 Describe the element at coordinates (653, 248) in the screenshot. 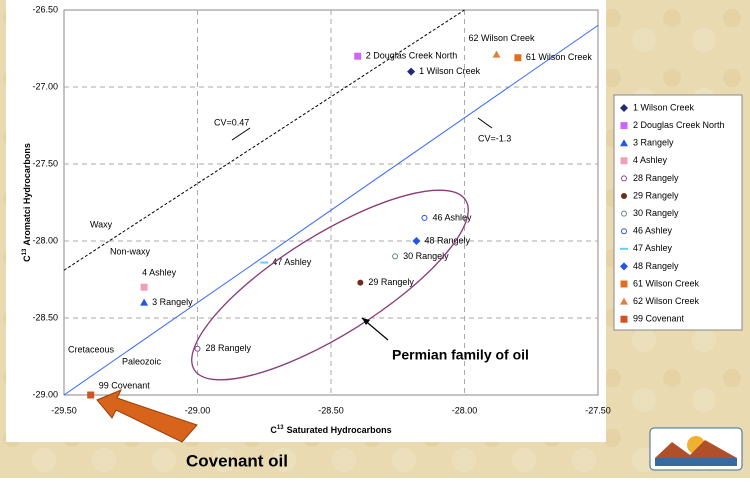

I see `legend-label: 47 Ashley` at that location.